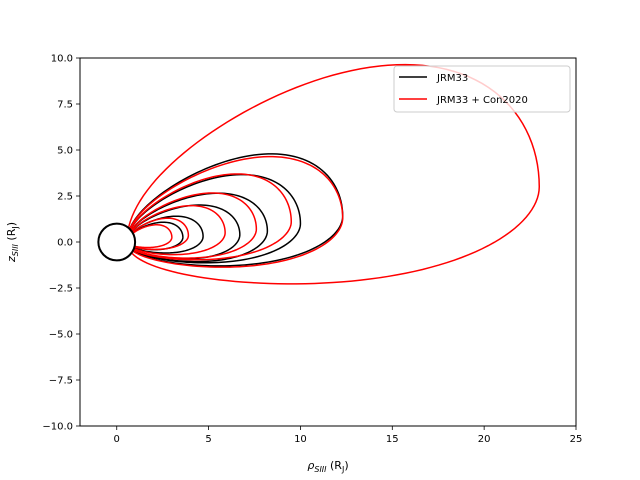 The width and height of the screenshot is (640, 480). What do you see at coordinates (117, 439) in the screenshot?
I see `x-tick-label: 0` at bounding box center [117, 439].